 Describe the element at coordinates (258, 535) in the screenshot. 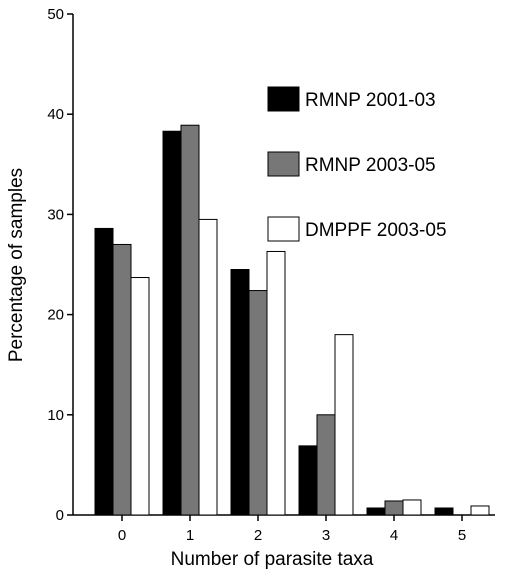

I see `x-tick-label: 2` at that location.